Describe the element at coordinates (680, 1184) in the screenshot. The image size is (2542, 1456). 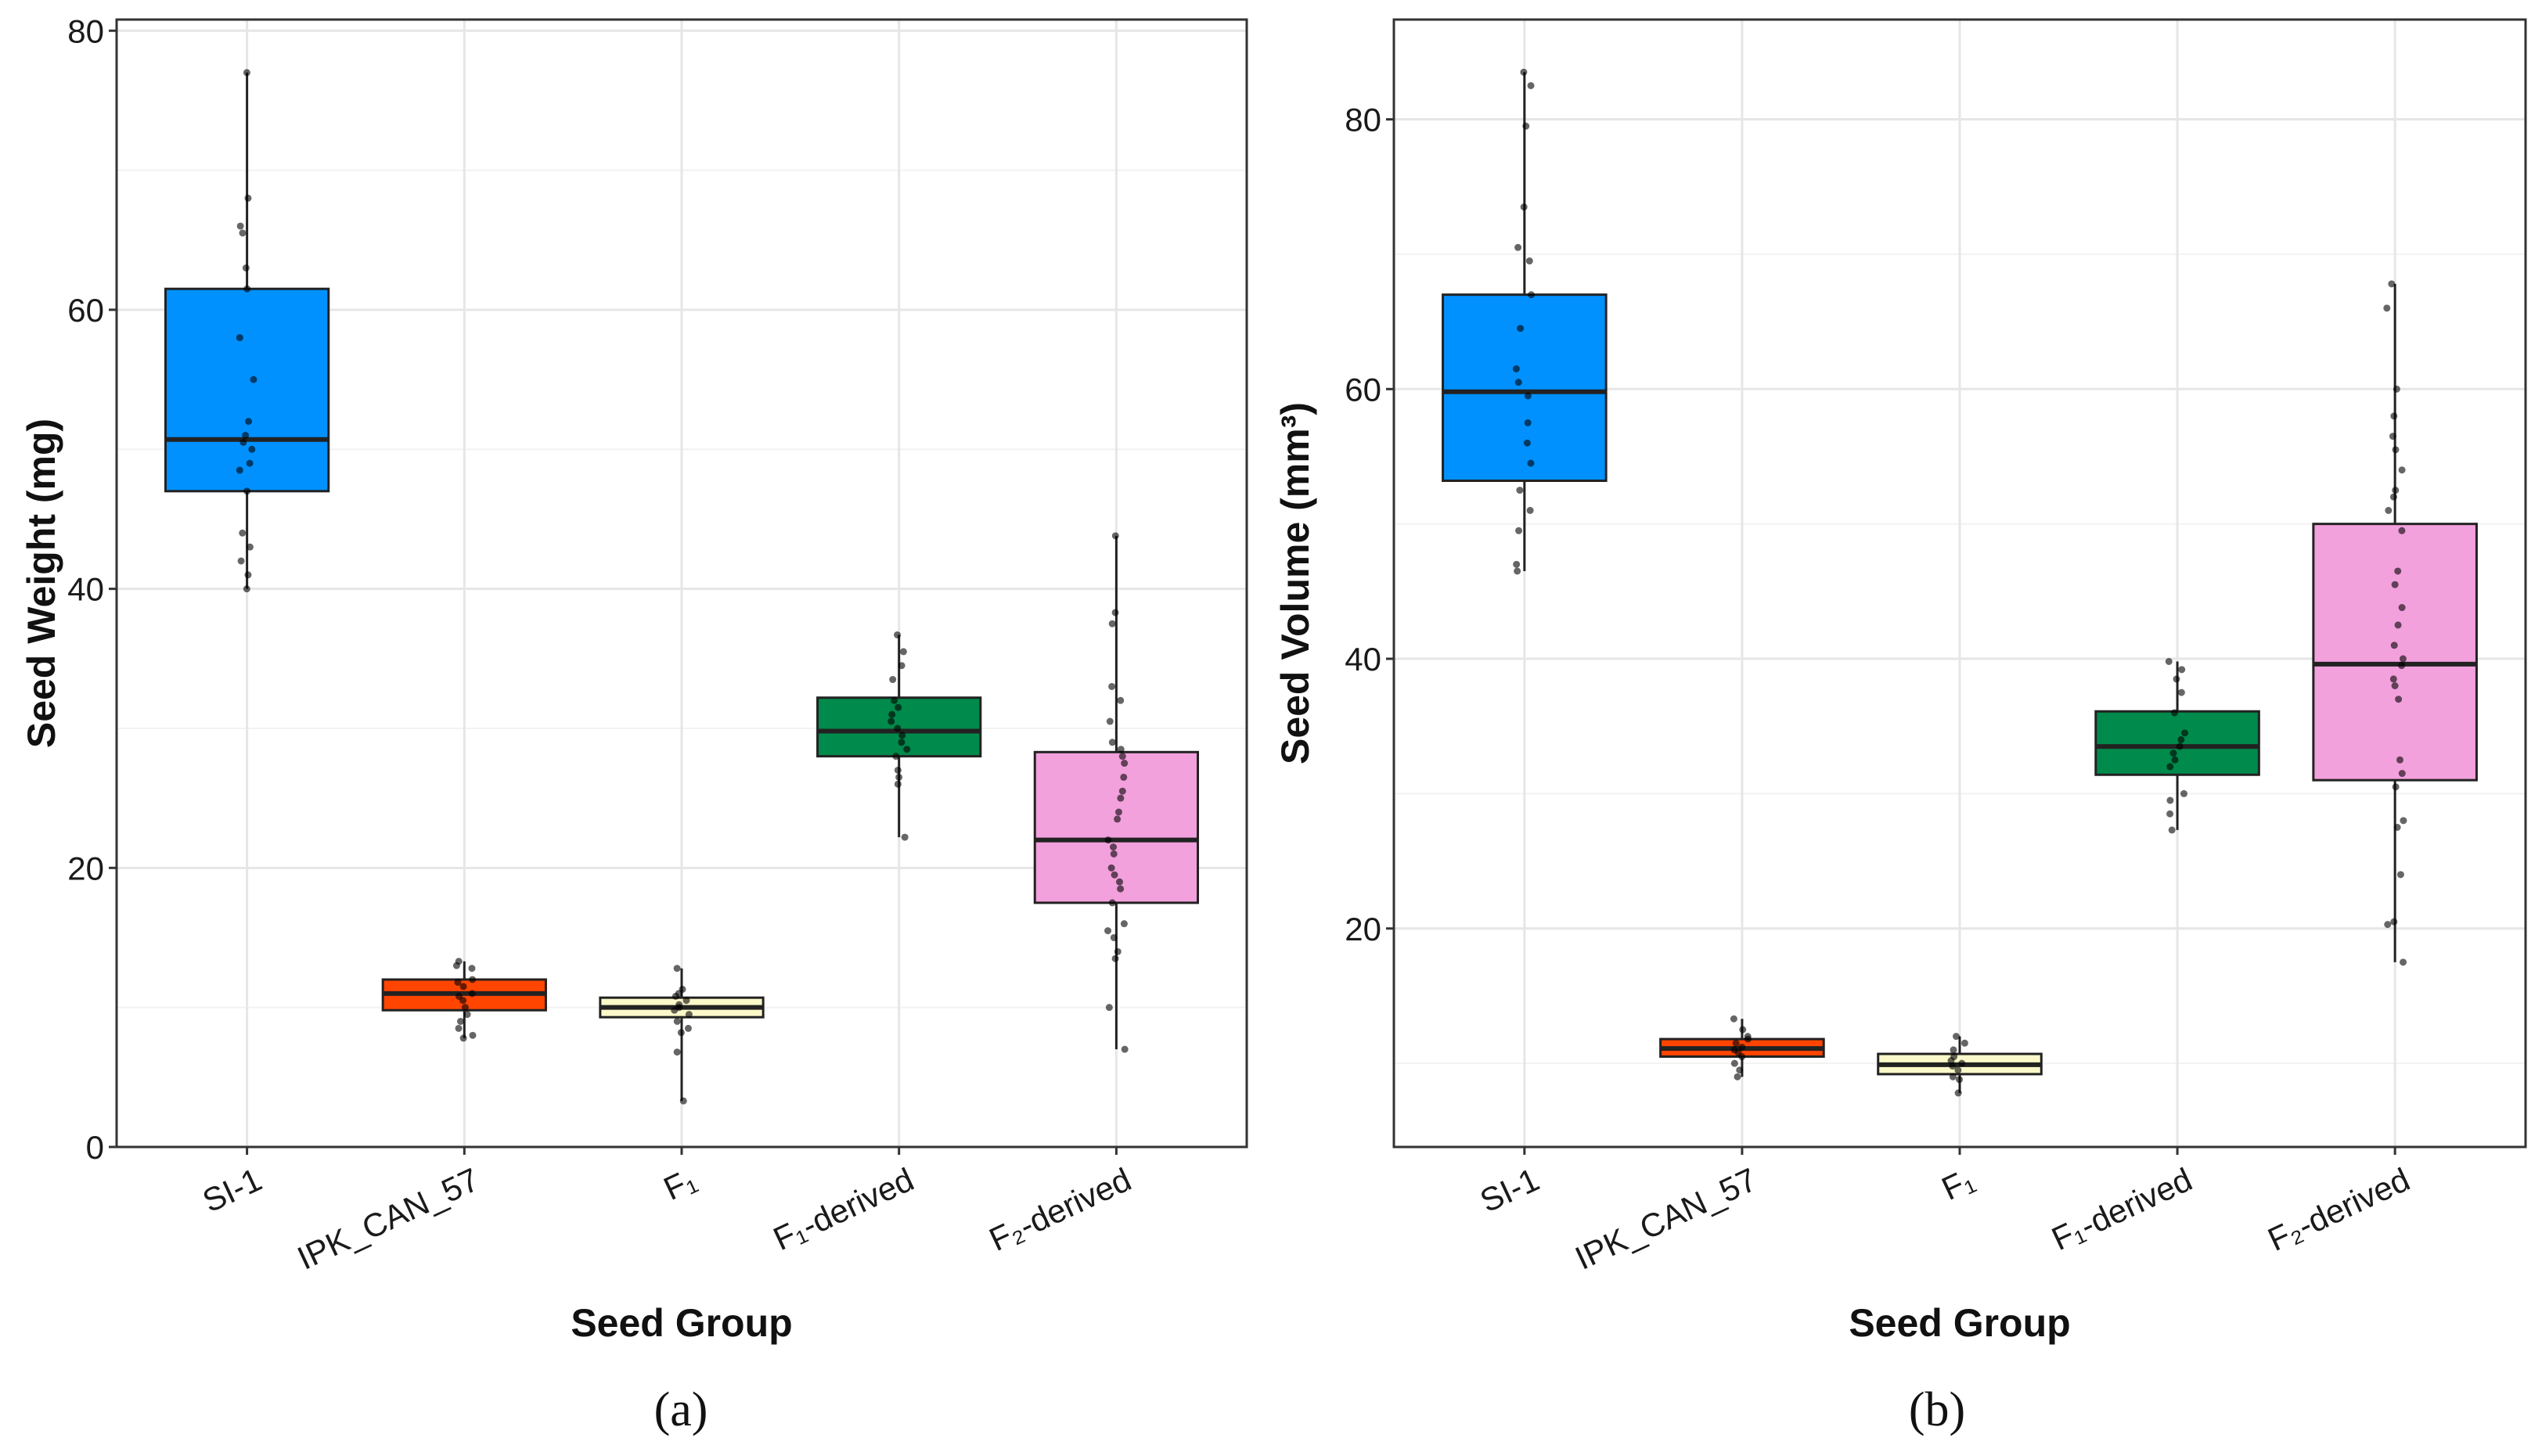
I see `x-tick-label: F₁` at that location.